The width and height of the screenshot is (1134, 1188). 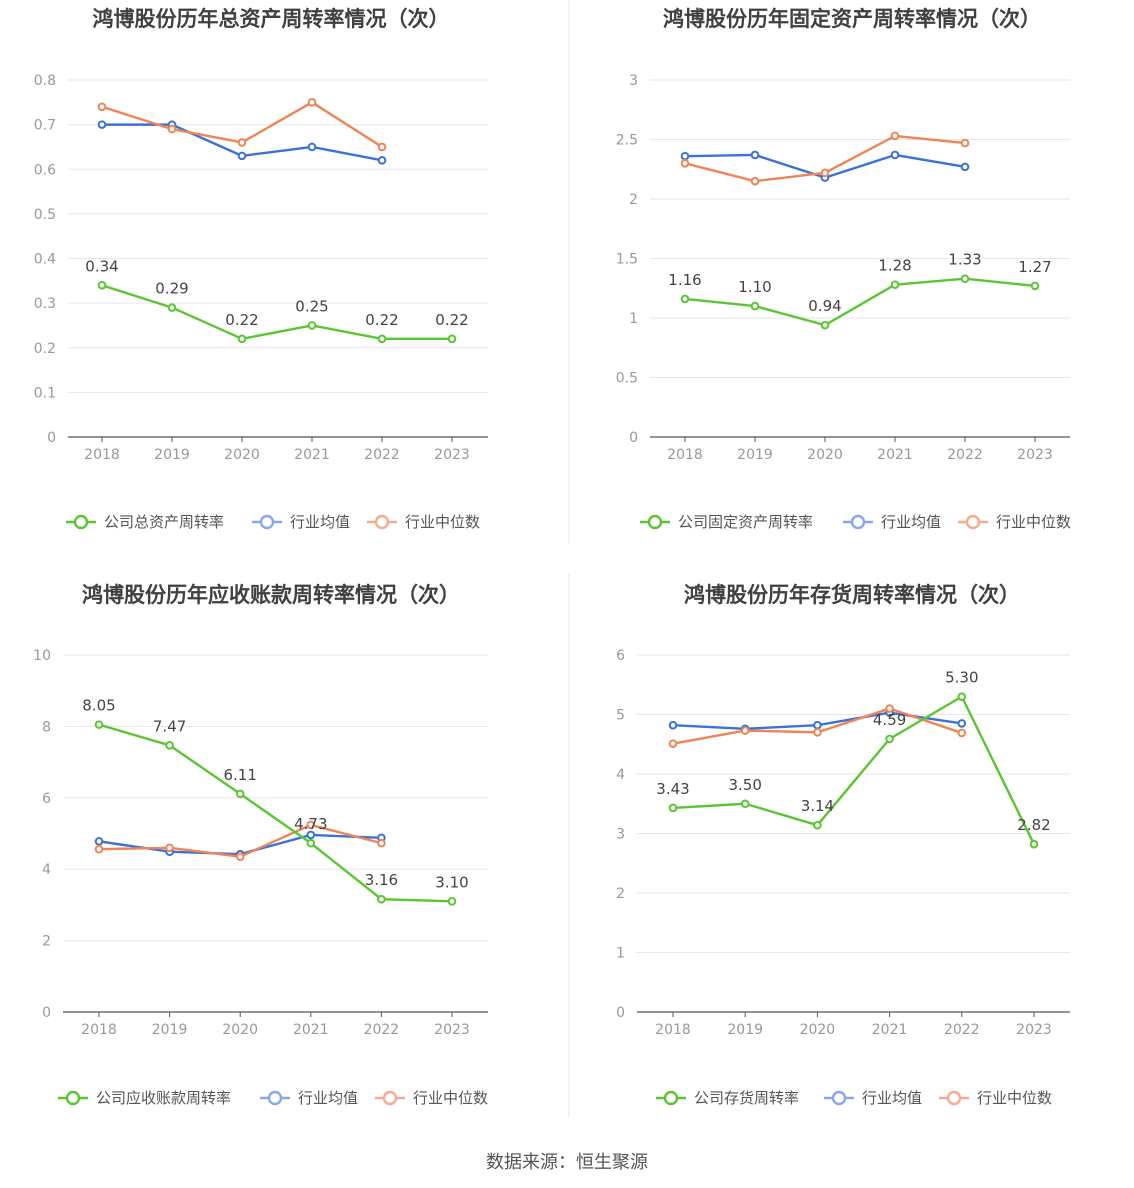 What do you see at coordinates (164, 522) in the screenshot?
I see `legend-label: 公司总资产周转率` at bounding box center [164, 522].